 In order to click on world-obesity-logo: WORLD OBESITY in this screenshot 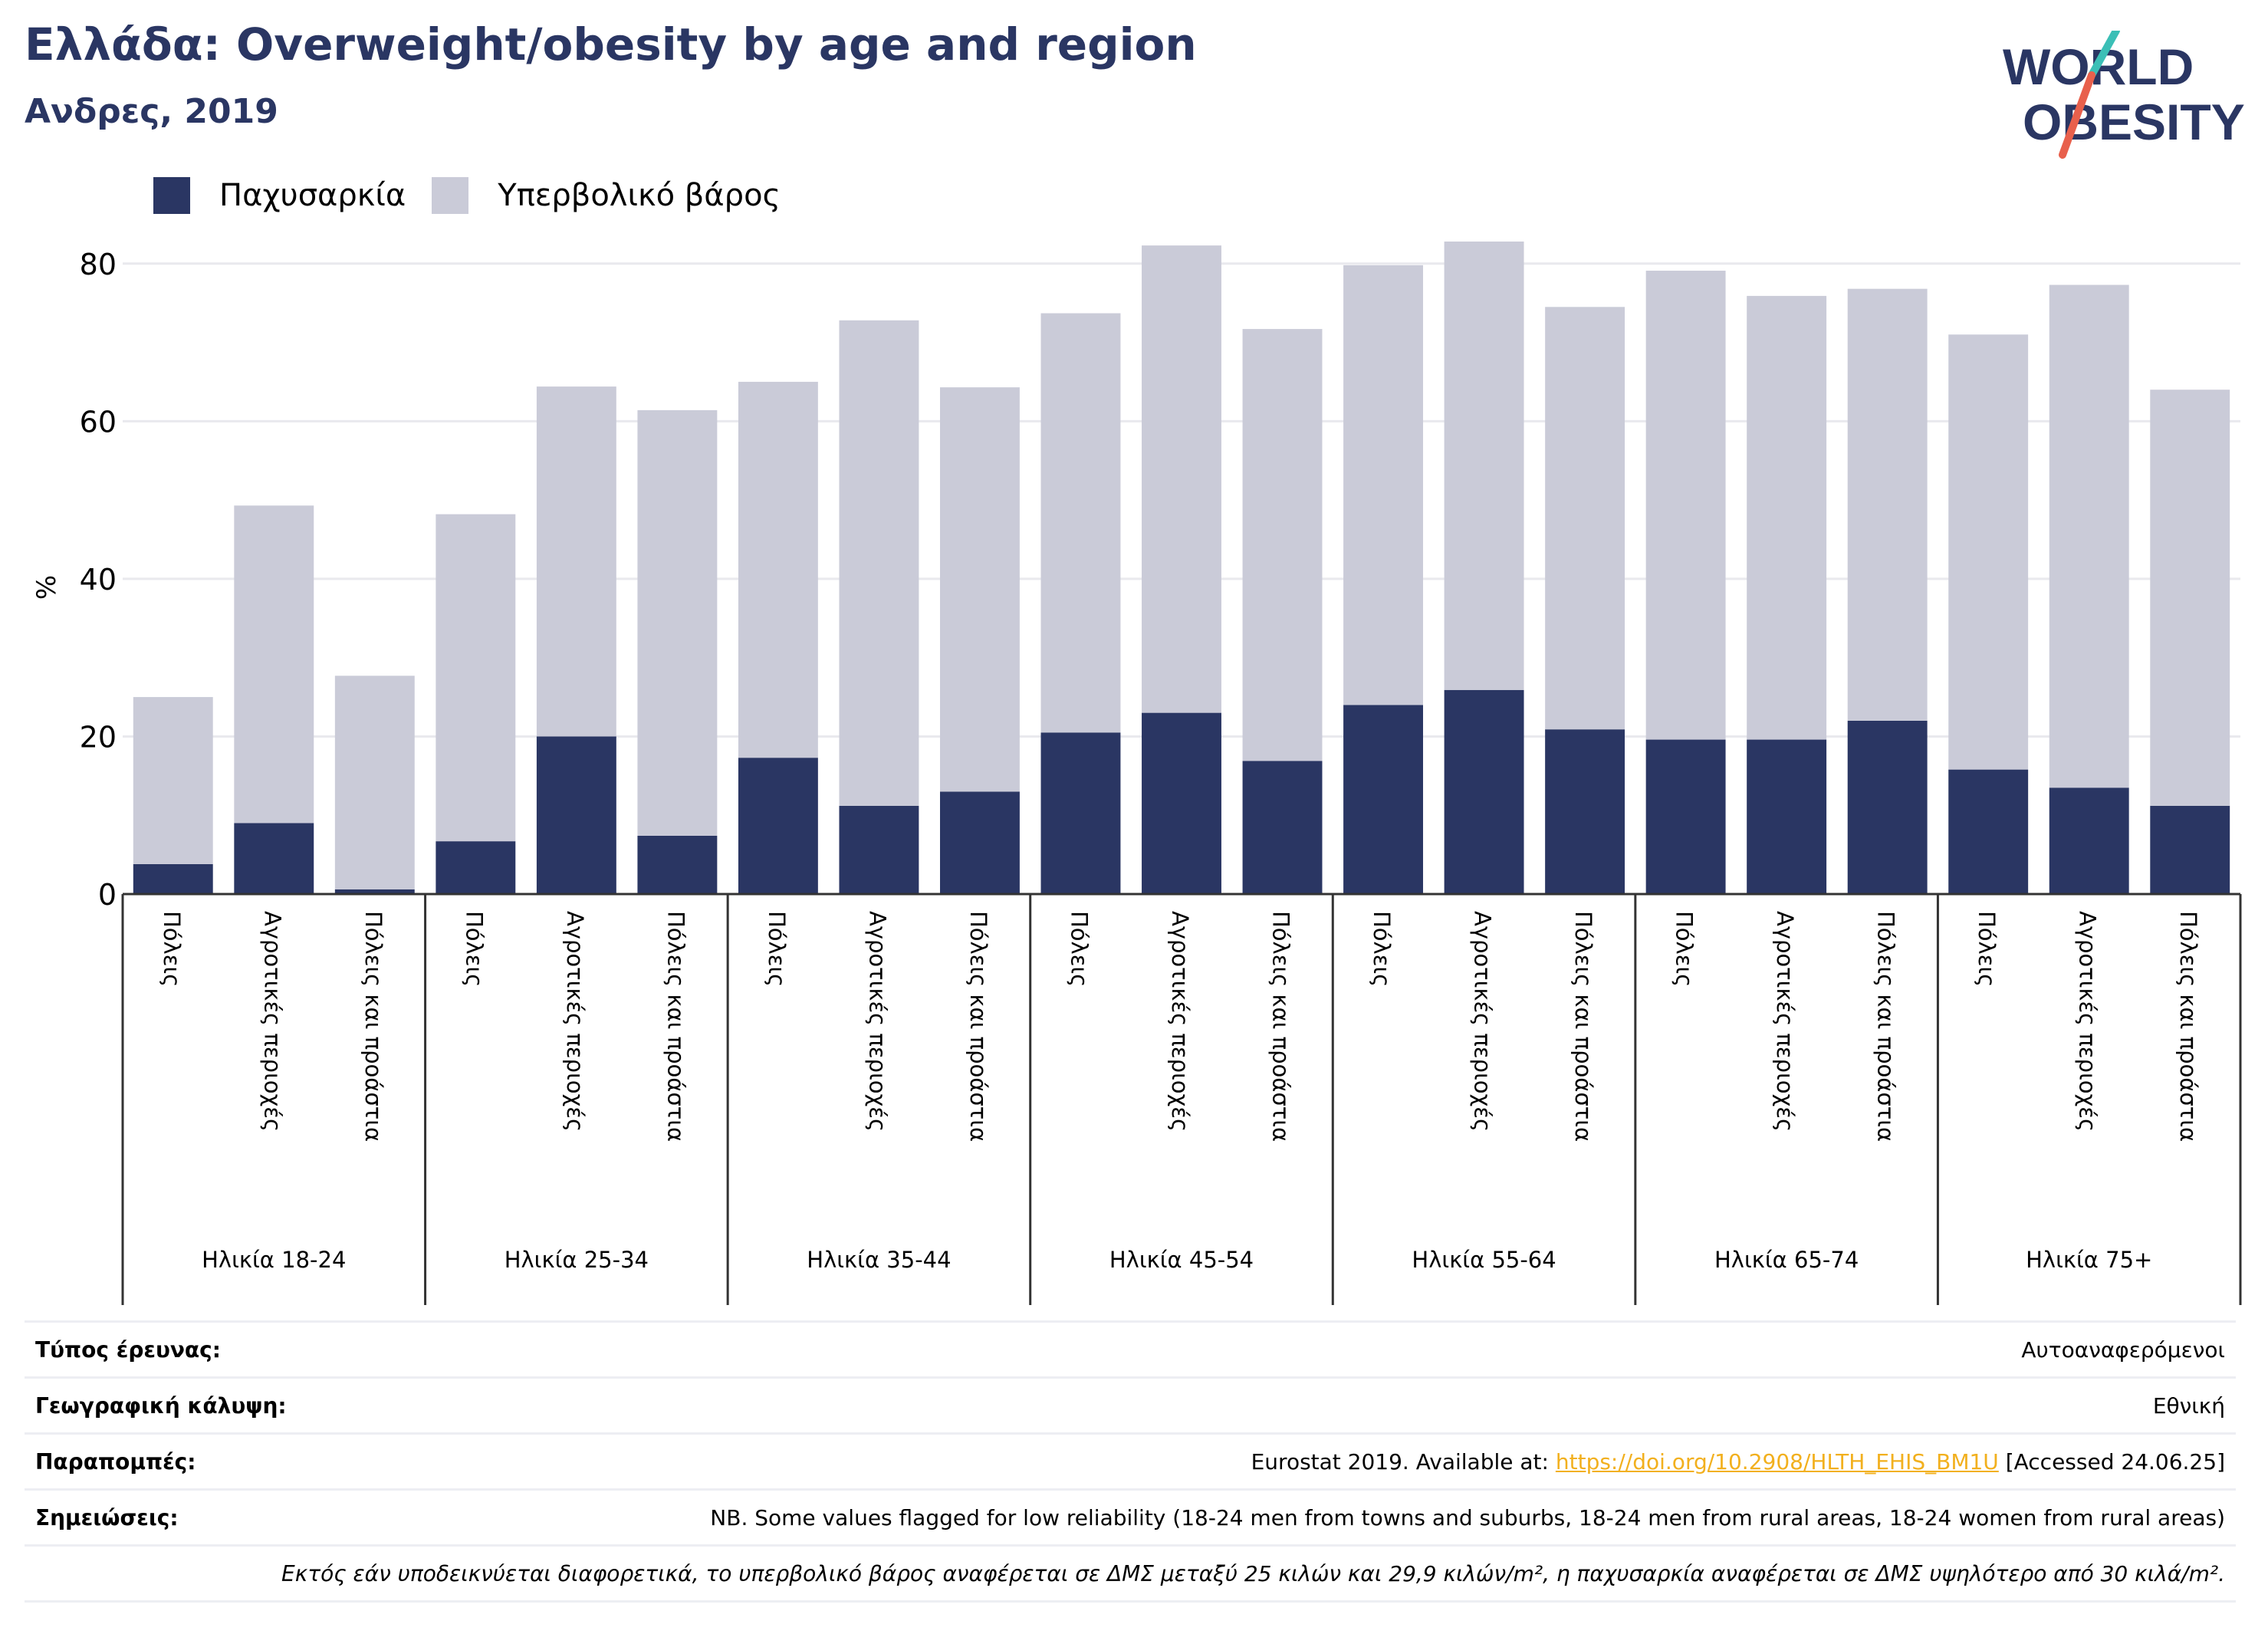, I will do `click(2124, 95)`.